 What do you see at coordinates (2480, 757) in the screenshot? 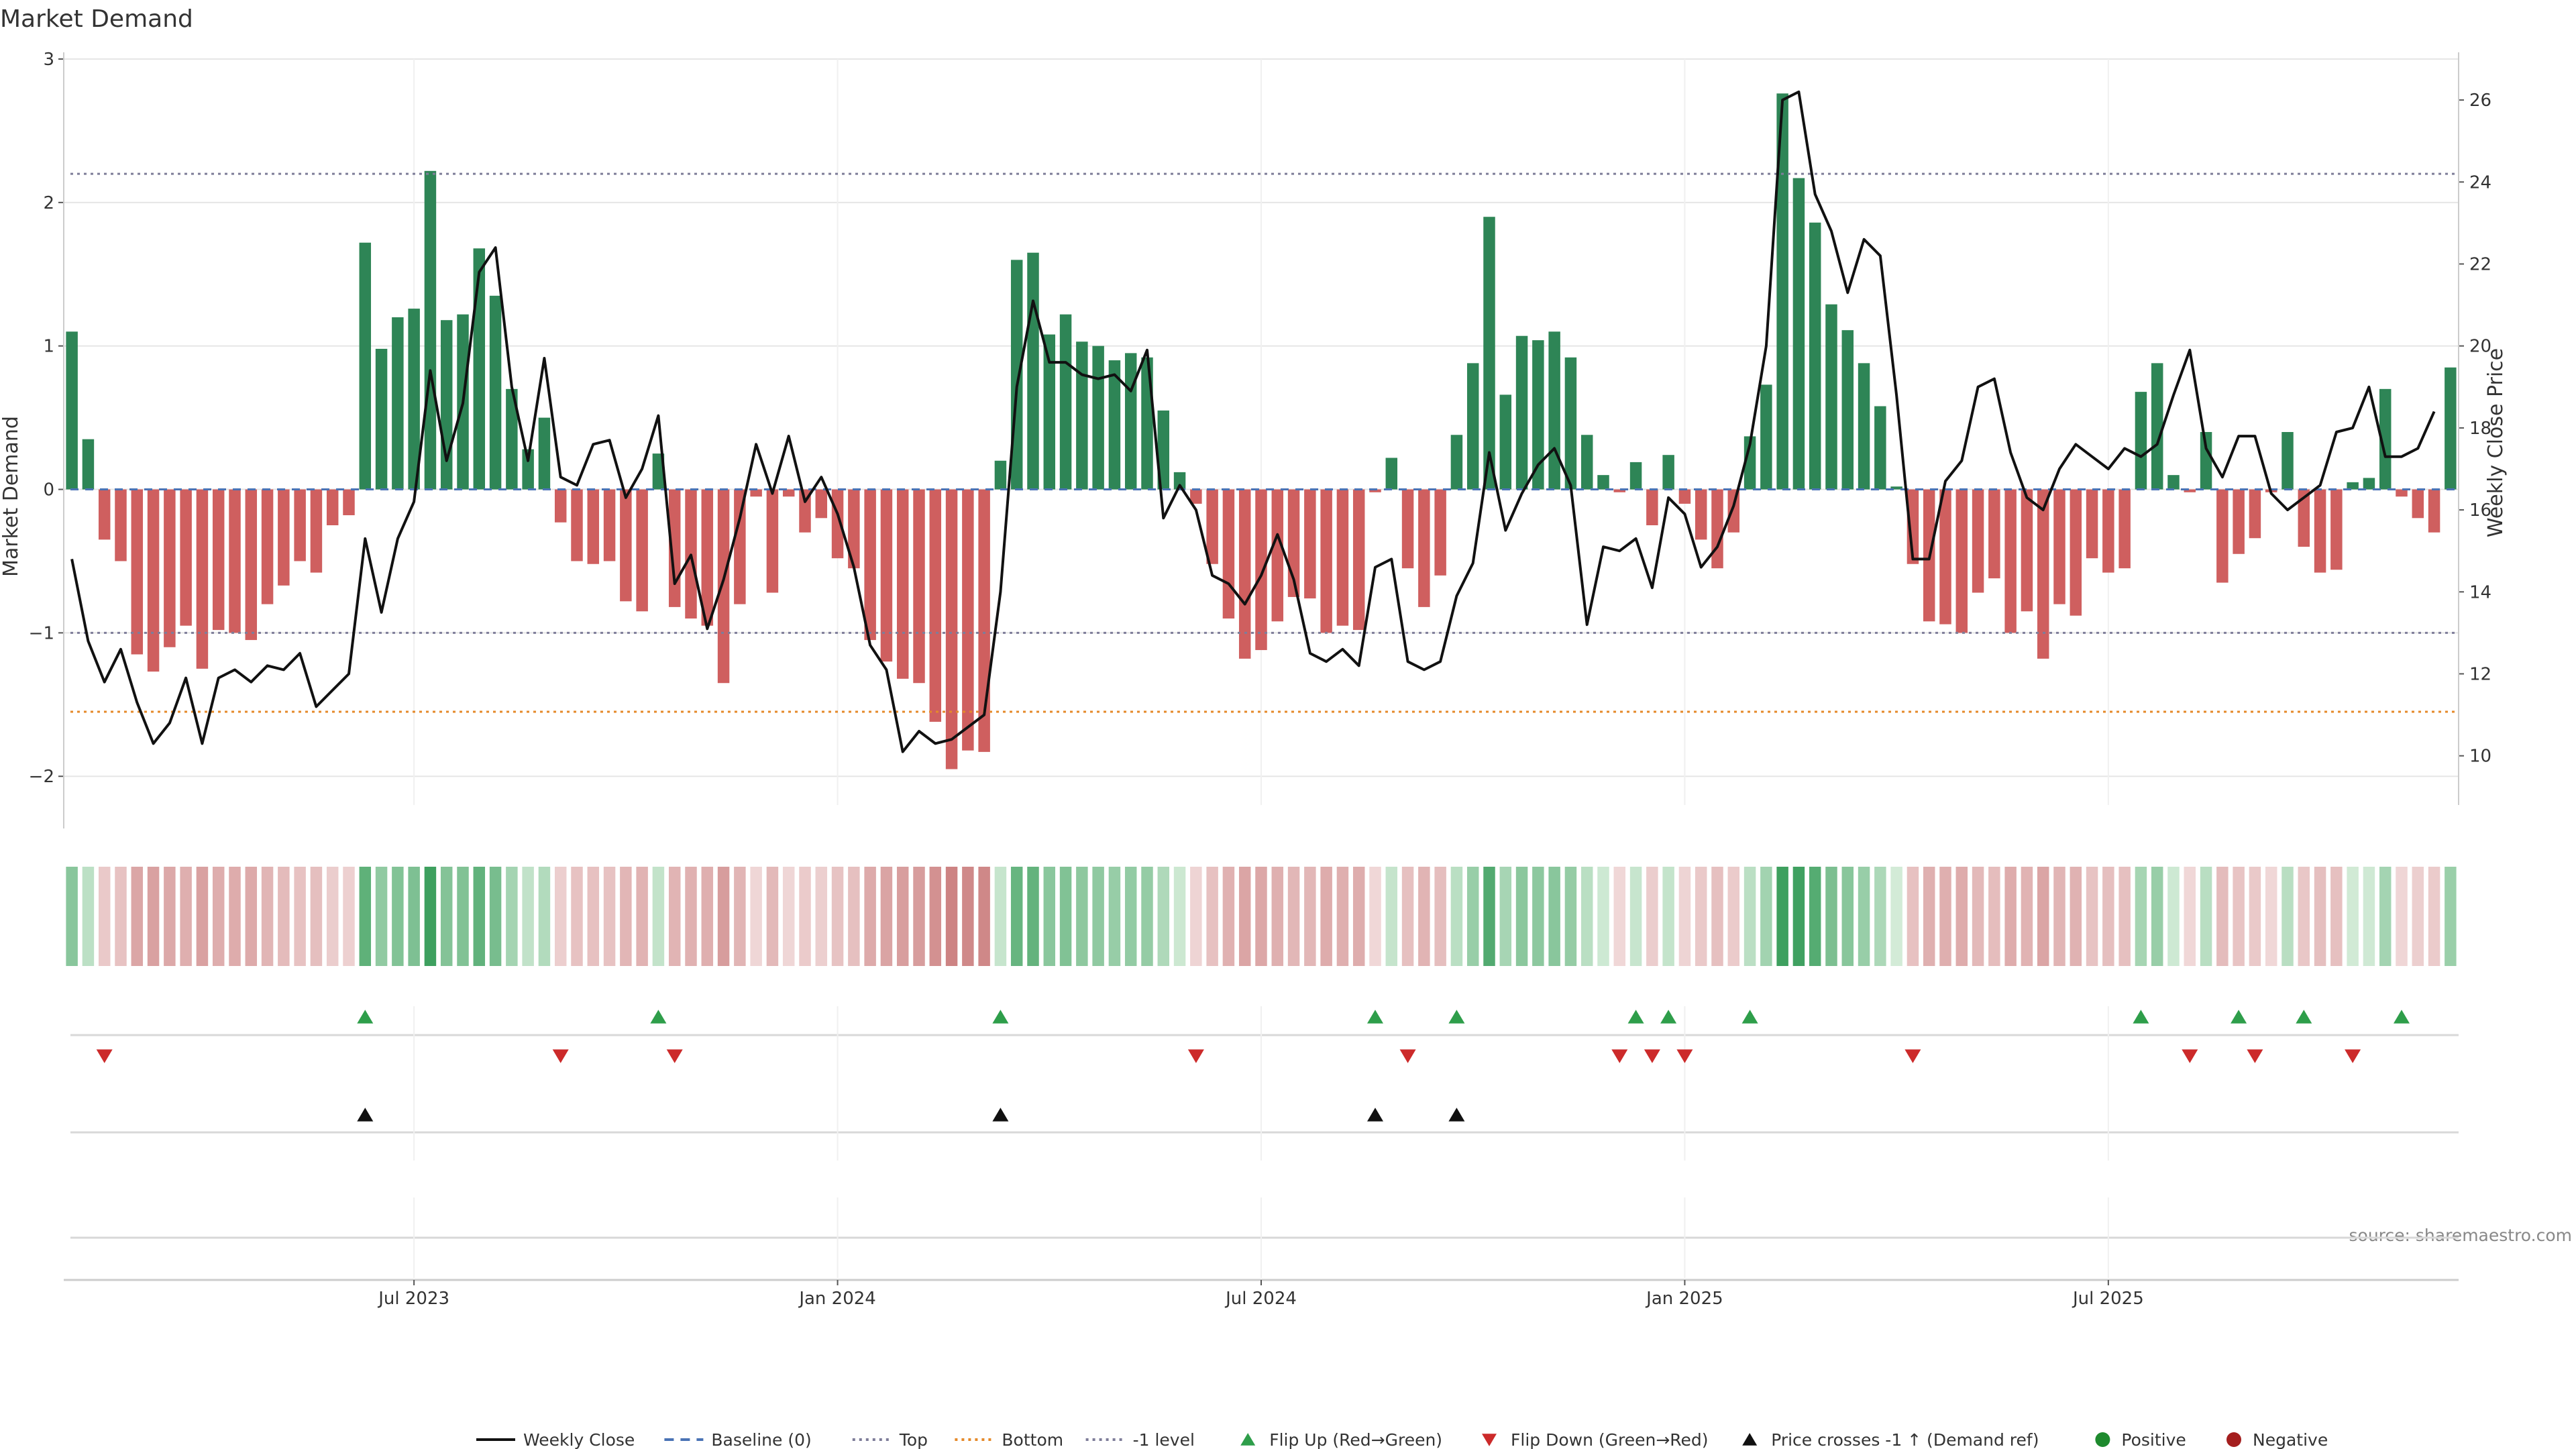
I see `right-tick-label: 10` at bounding box center [2480, 757].